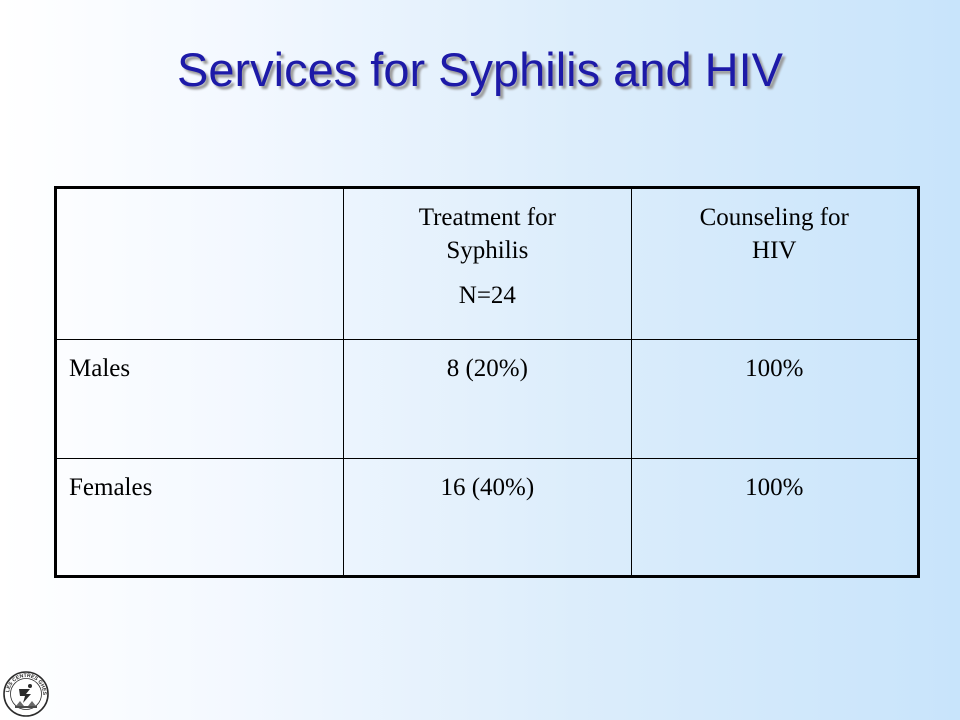 The height and width of the screenshot is (720, 960). Describe the element at coordinates (480, 69) in the screenshot. I see `slide-title: Services for Syphilis and HIV` at that location.